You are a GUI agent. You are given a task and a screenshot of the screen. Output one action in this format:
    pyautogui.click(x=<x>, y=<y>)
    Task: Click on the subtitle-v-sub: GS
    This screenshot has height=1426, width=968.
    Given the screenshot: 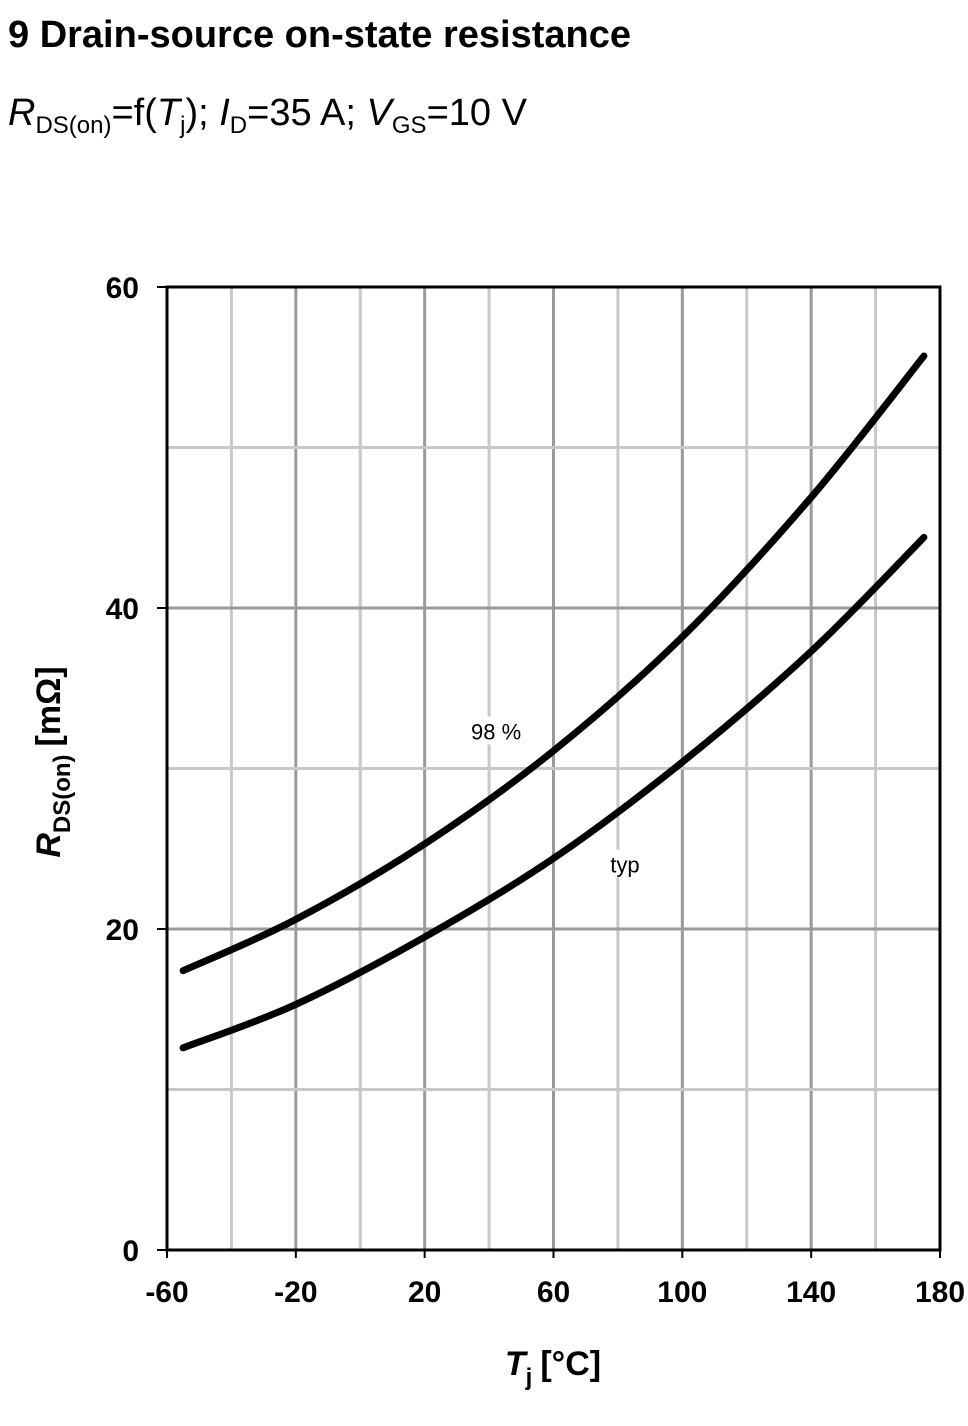 What is the action you would take?
    pyautogui.click(x=409, y=125)
    